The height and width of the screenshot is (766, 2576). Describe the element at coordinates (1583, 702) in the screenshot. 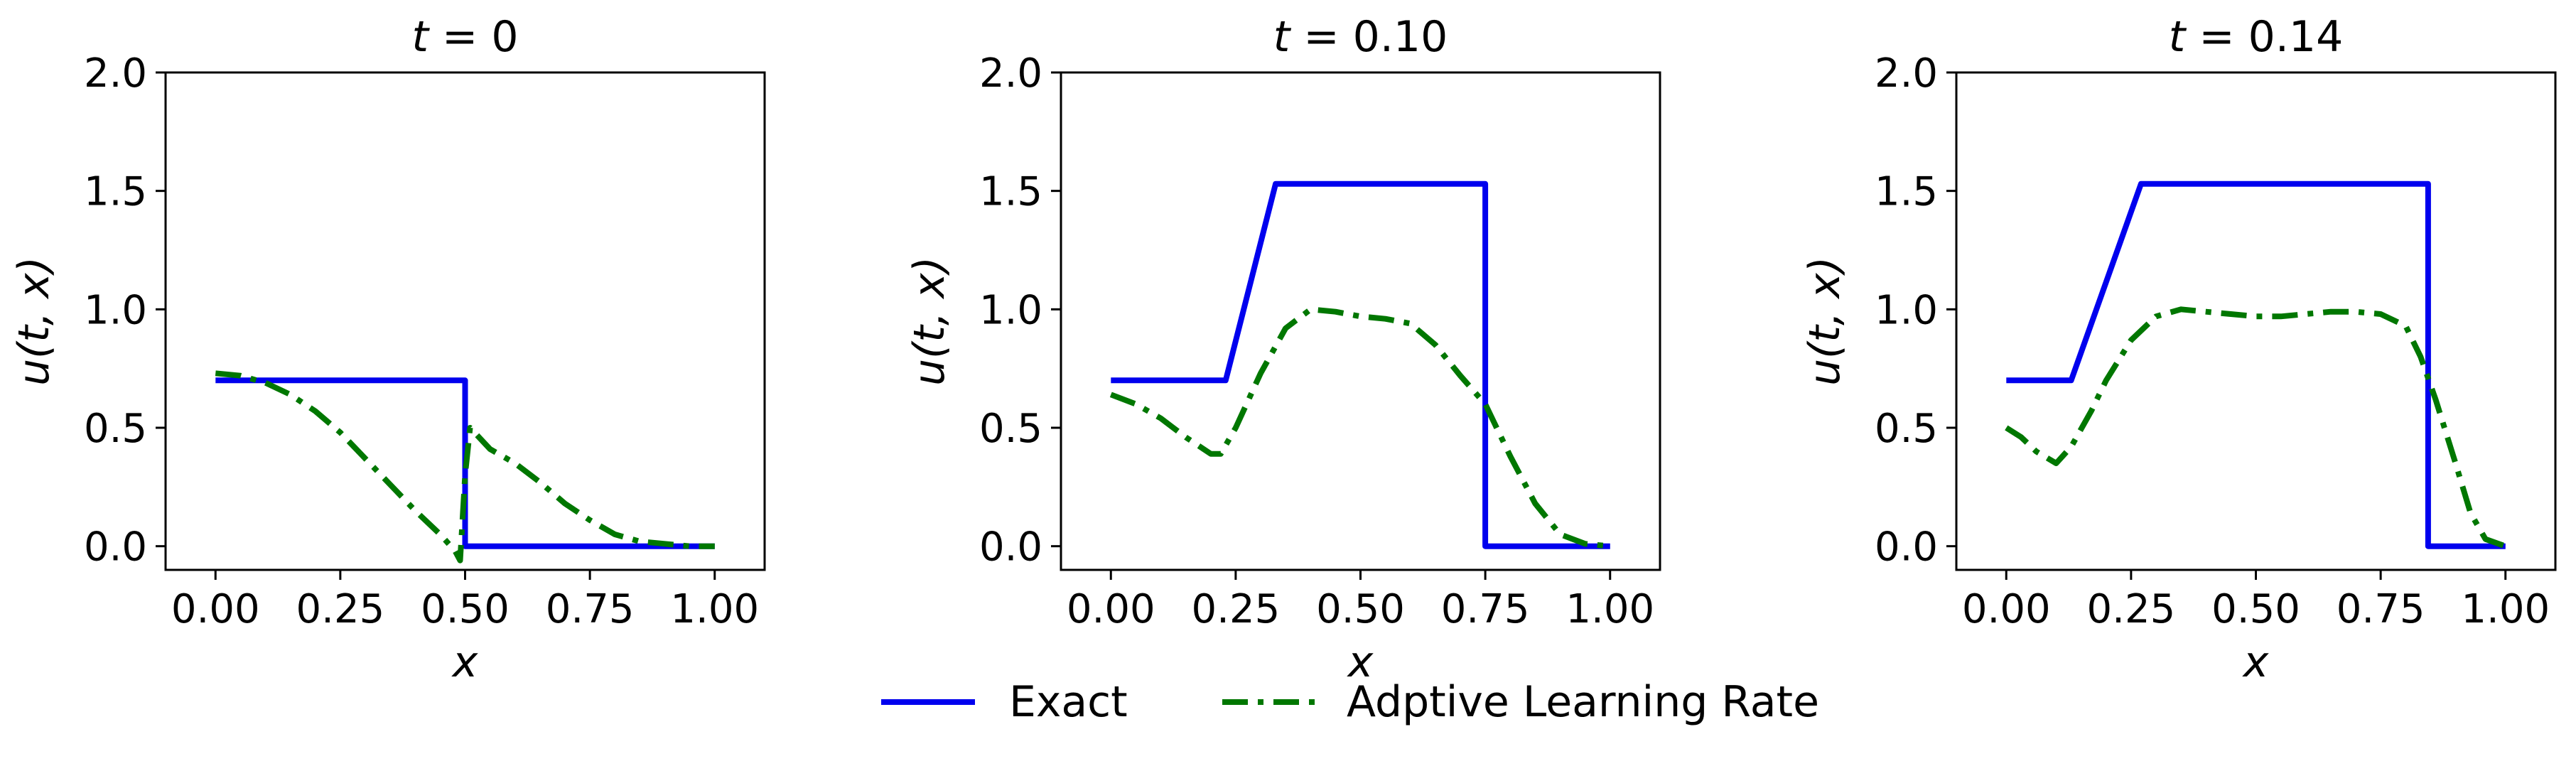

I see `legend-label-adaptive: Adptive Learning Rate` at that location.